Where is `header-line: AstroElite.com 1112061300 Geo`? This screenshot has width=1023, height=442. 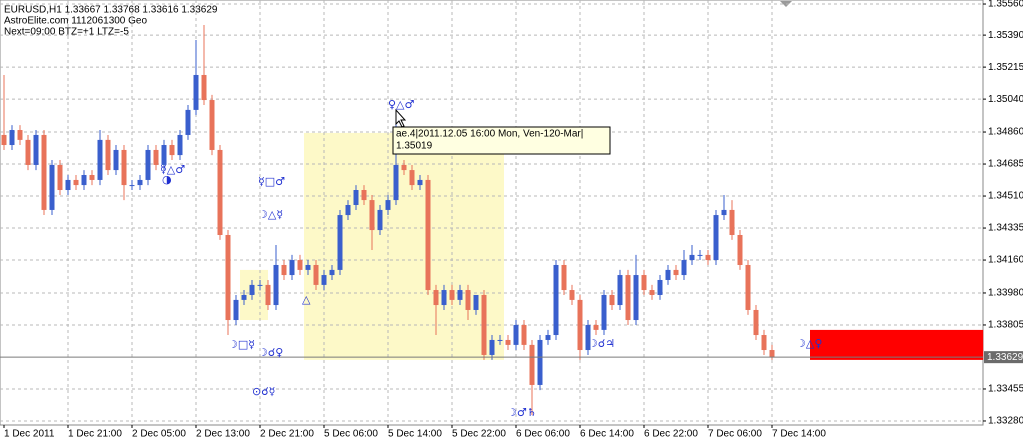
header-line: AstroElite.com 1112061300 Geo is located at coordinates (75, 21).